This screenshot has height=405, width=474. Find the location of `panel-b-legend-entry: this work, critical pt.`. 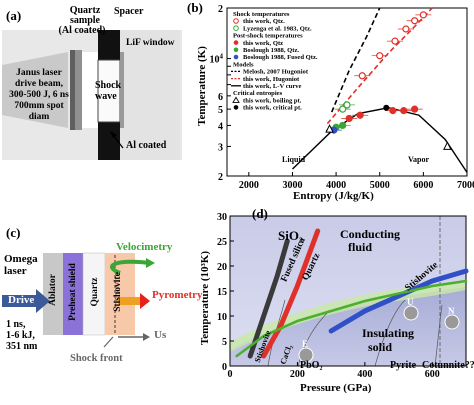

panel-b-legend-entry: this work, critical pt. is located at coordinates (272, 108).